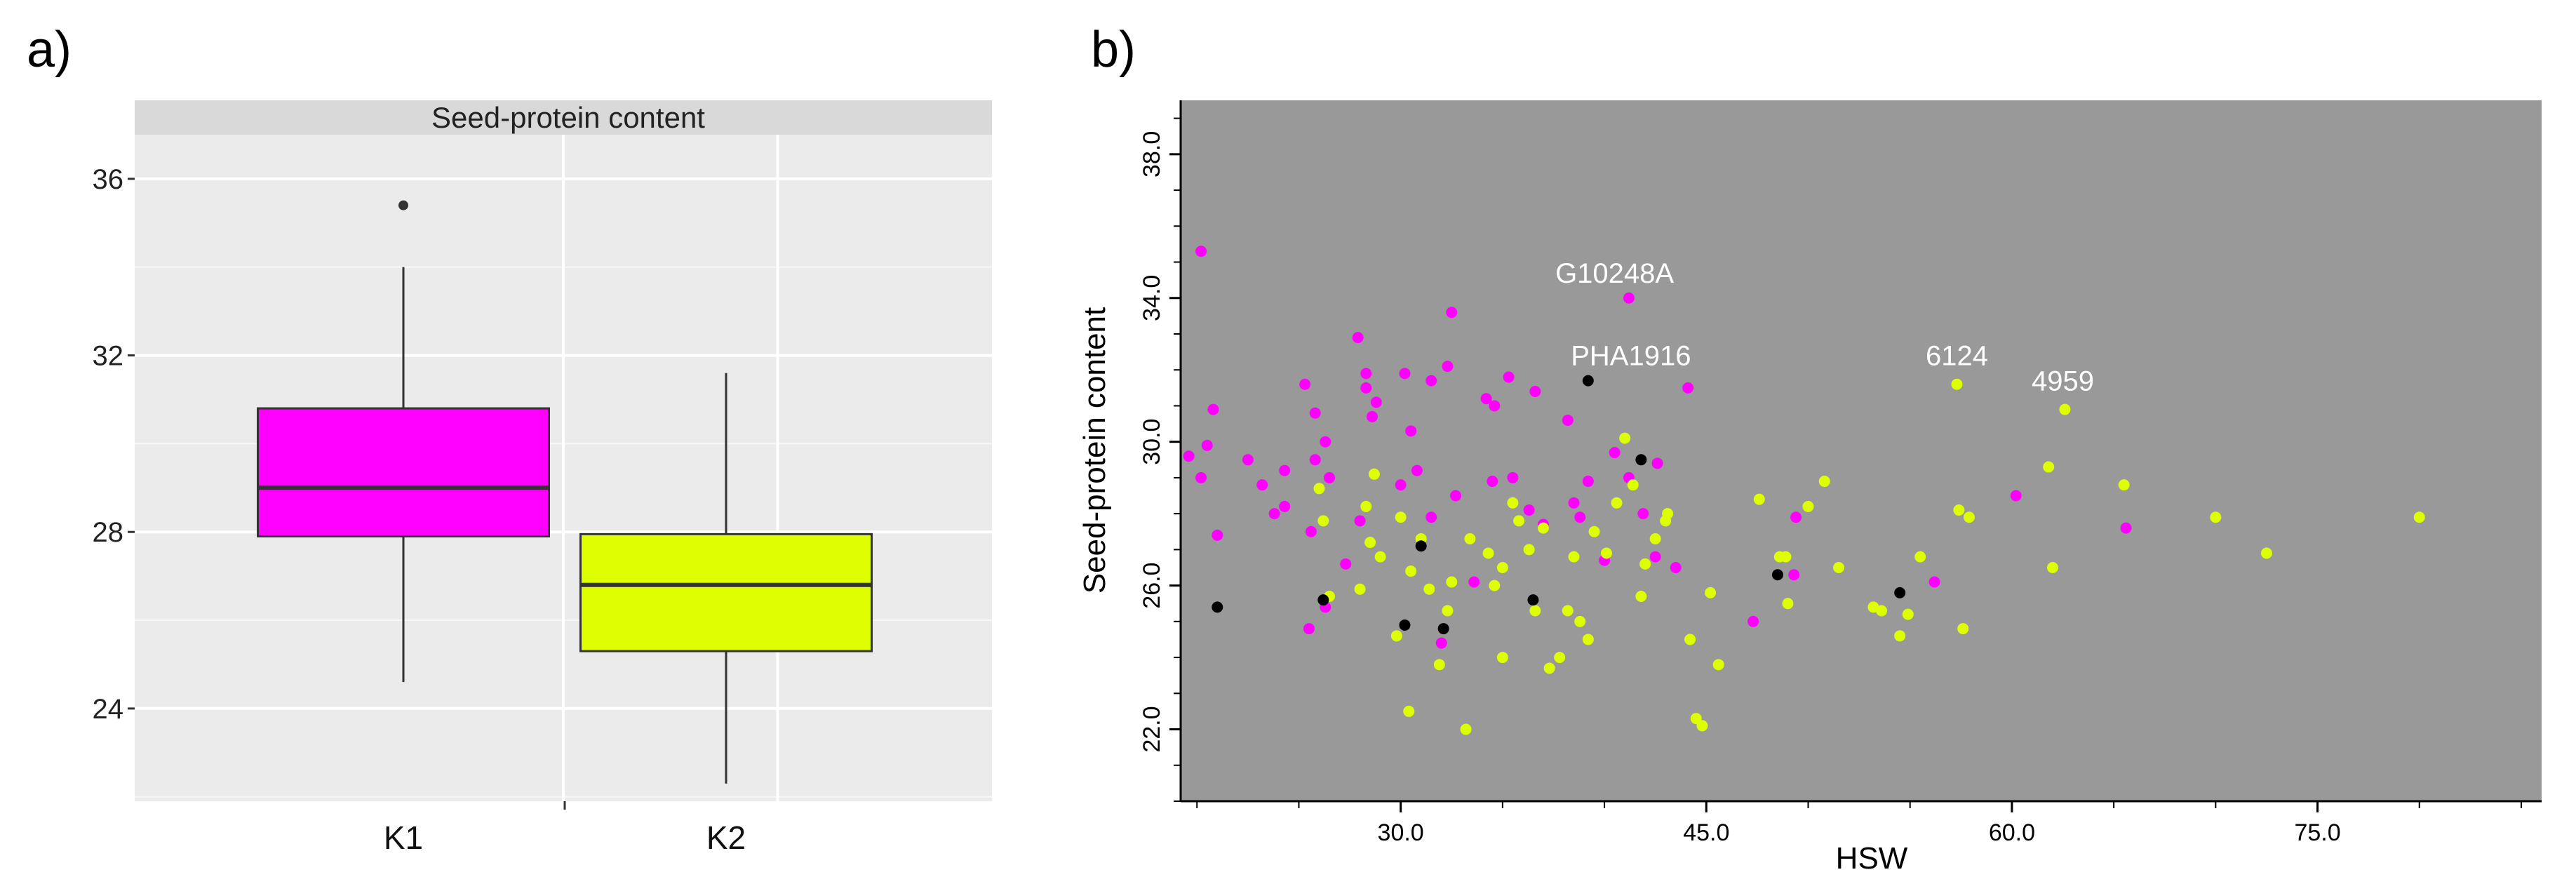  I want to click on boxplot-y-tick-label: 36, so click(108, 179).